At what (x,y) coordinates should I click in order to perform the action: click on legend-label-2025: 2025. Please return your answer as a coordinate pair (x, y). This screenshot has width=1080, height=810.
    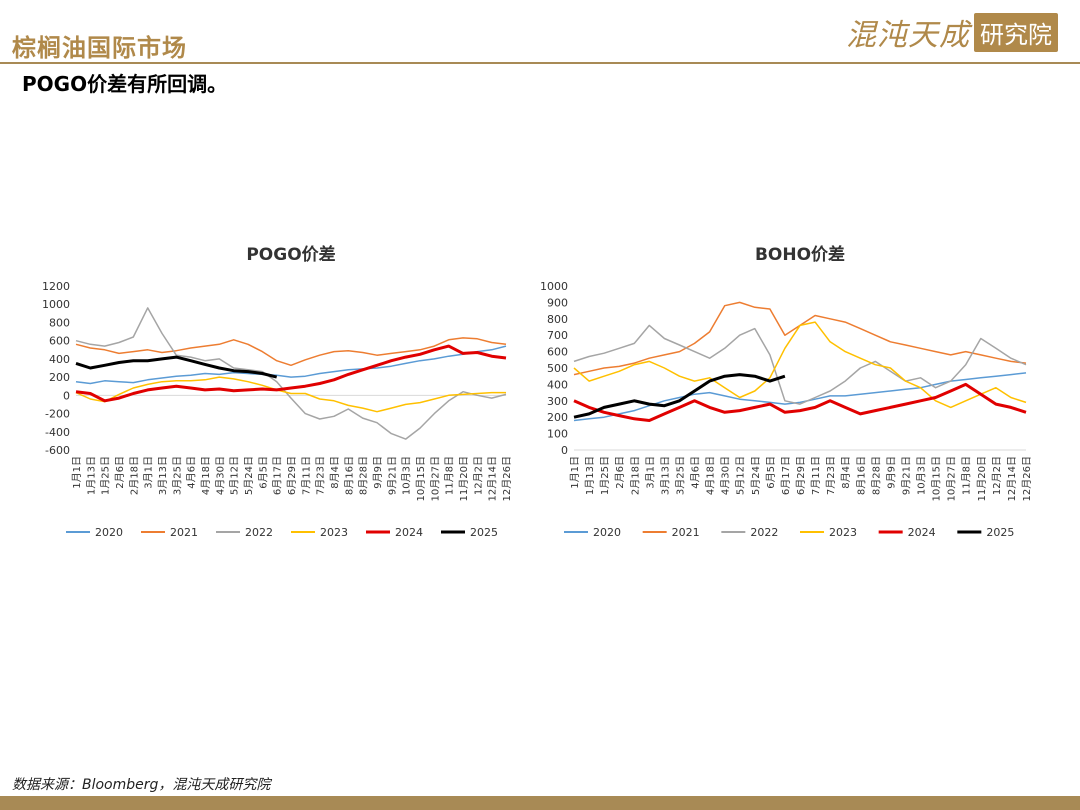
    Looking at the image, I should click on (1000, 532).